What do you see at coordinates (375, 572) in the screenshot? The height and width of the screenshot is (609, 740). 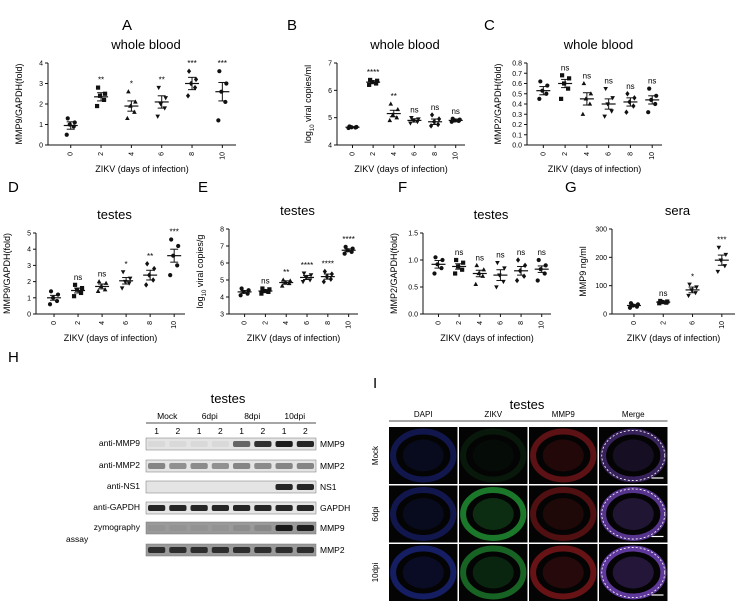 I see `micro-row-label: 10dpi` at bounding box center [375, 572].